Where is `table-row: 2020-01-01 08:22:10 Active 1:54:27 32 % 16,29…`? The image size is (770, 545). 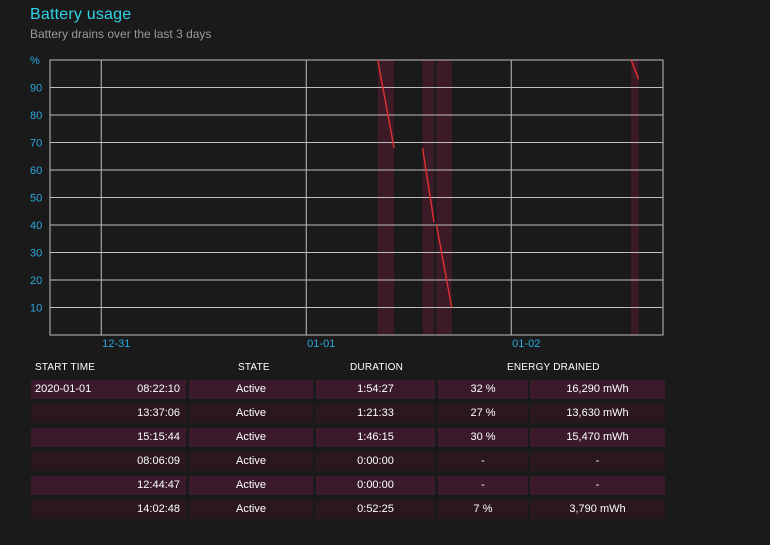 table-row: 2020-01-01 08:22:10 Active 1:54:27 32 % 16,29… is located at coordinates (348, 389).